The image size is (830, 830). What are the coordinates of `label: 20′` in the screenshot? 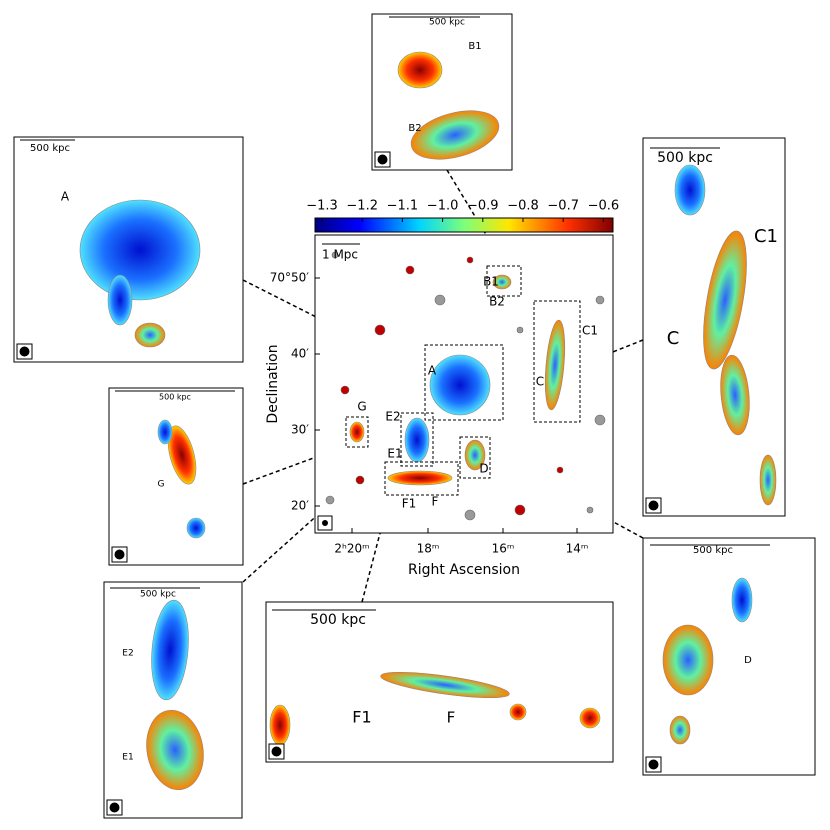 It's located at (300, 506).